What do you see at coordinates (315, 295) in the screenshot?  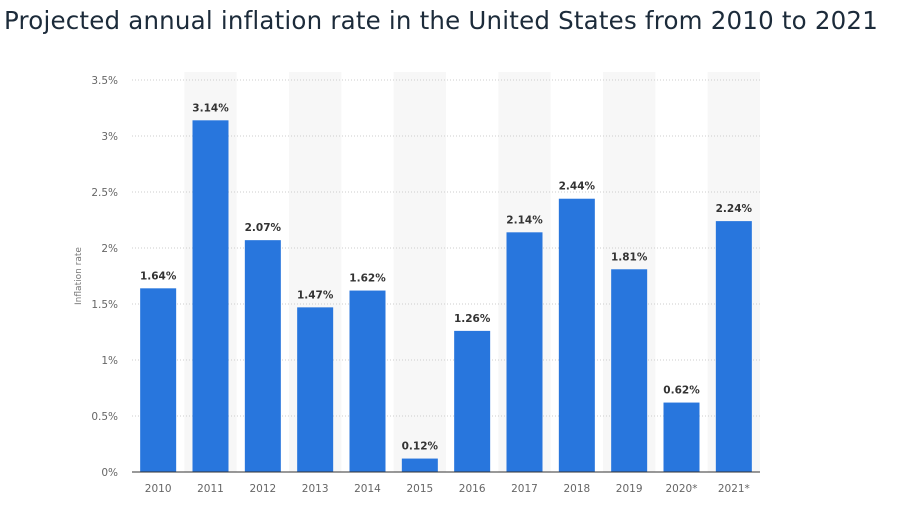 I see `data-label-2013: 1.47%` at bounding box center [315, 295].